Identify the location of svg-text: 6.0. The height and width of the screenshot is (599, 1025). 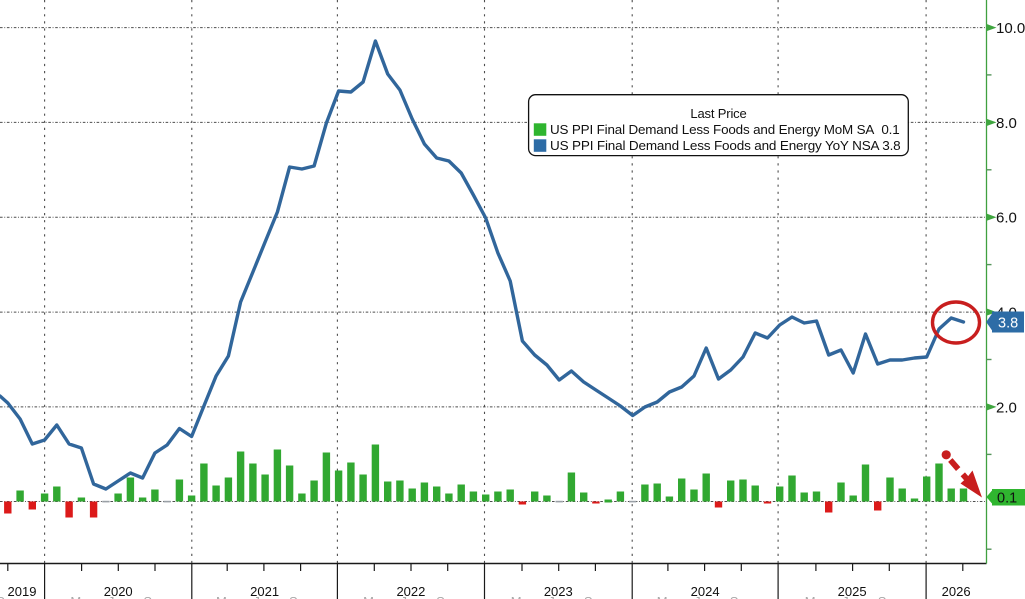
(1006, 218).